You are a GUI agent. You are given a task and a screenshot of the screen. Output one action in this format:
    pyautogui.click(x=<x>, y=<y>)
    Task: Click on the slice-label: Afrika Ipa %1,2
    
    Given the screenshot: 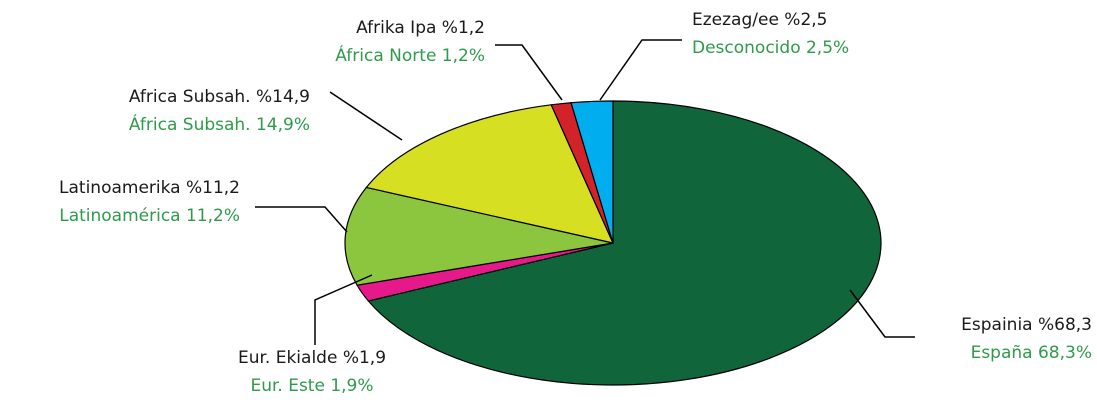 What is the action you would take?
    pyautogui.click(x=420, y=28)
    